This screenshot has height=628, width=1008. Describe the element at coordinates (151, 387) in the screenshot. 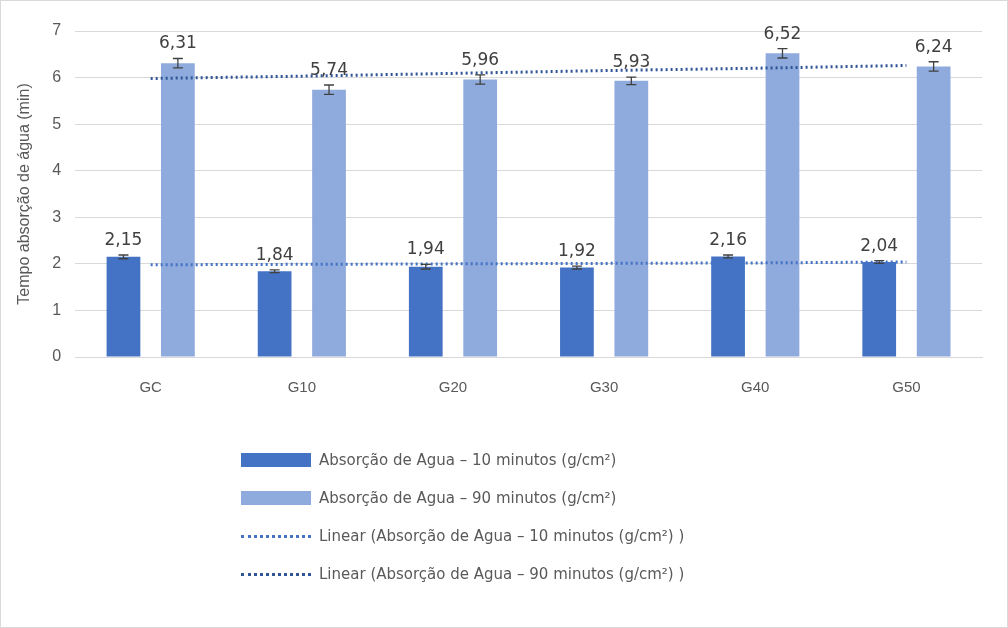

I see `x-tick-label: GC` at that location.